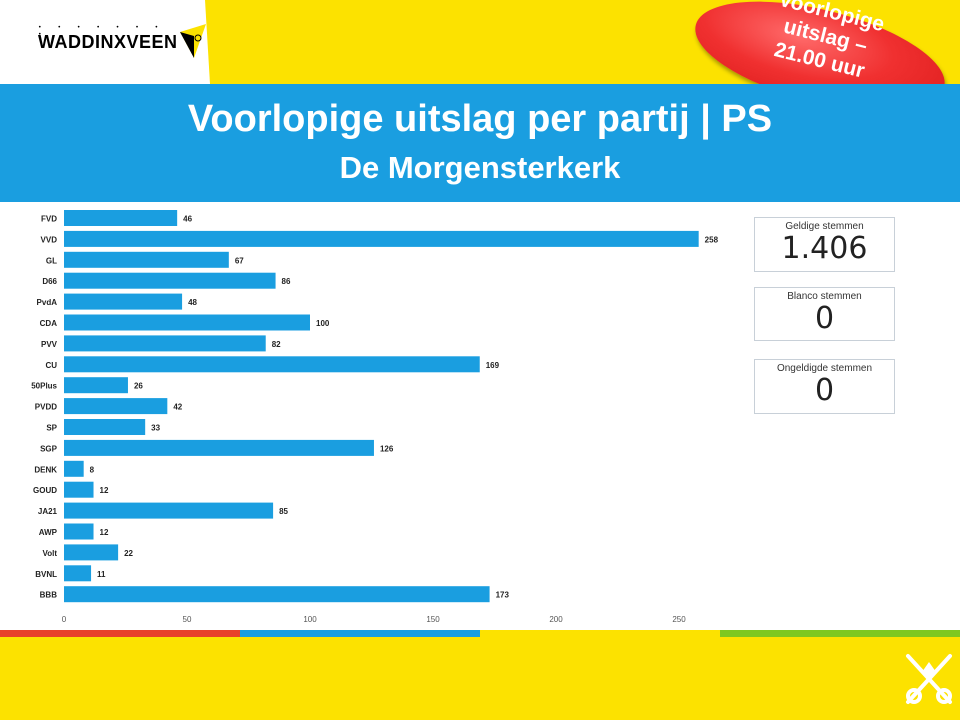 This screenshot has height=720, width=960. I want to click on category-label: GOUD, so click(45, 490).